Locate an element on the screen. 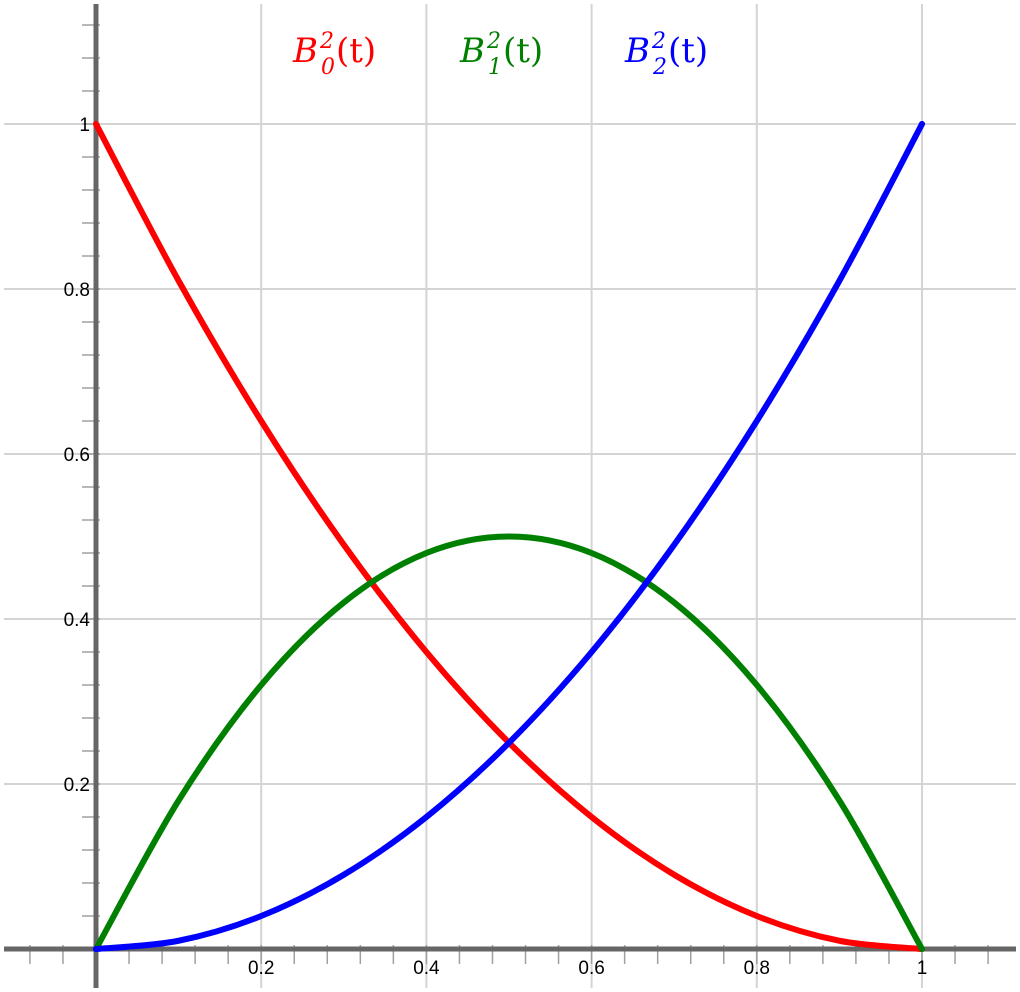 The image size is (1020, 992). legend: B2 0(t) B2 1(t) B2 2(t) is located at coordinates (500, 54).